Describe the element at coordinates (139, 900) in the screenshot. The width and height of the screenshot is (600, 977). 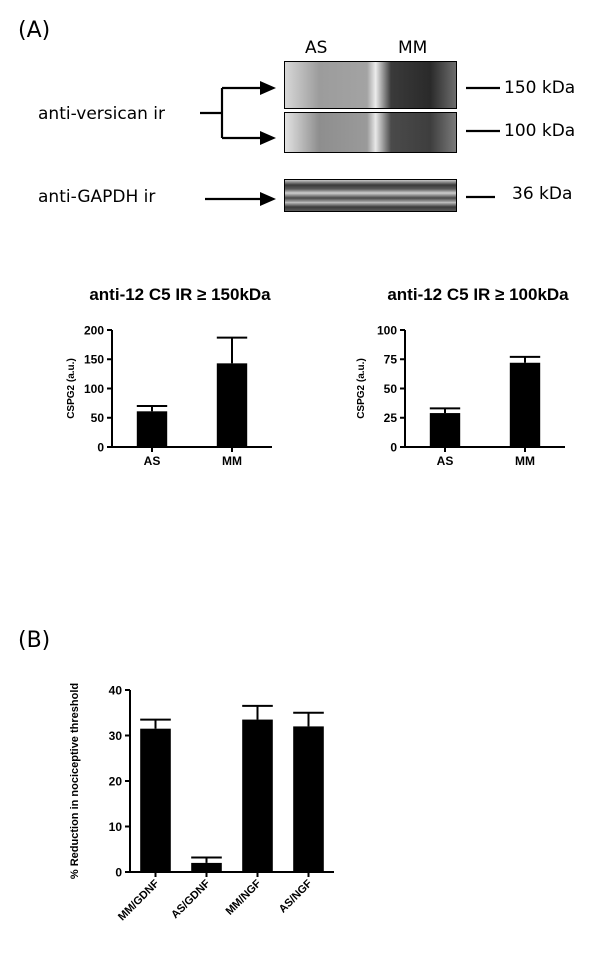
I see `x-tick-label: MM/GDNF` at that location.